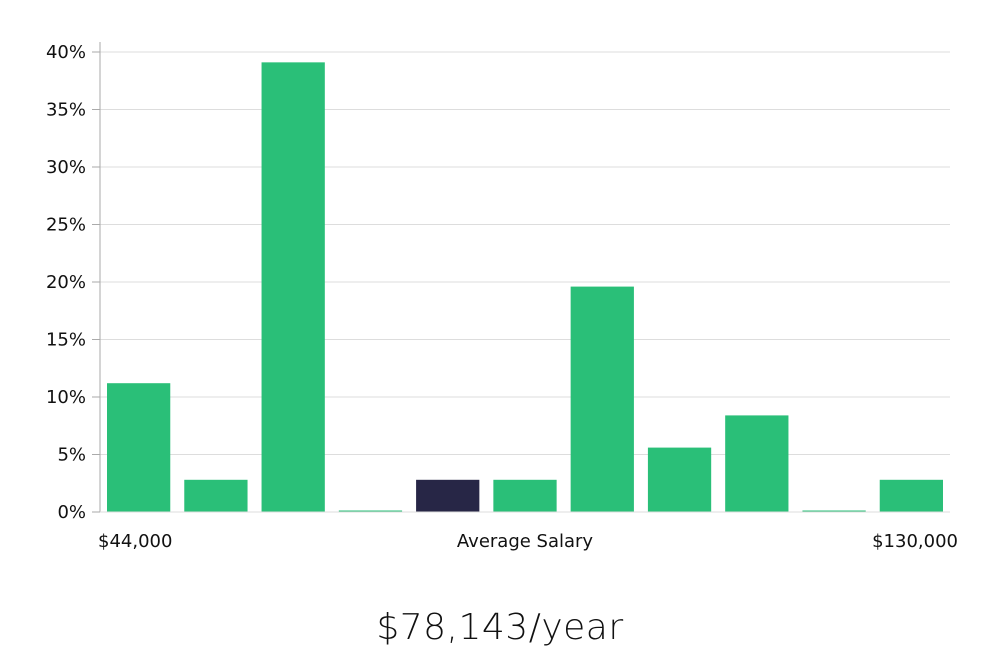  I want to click on y-tick-label: 0%, so click(71, 512).